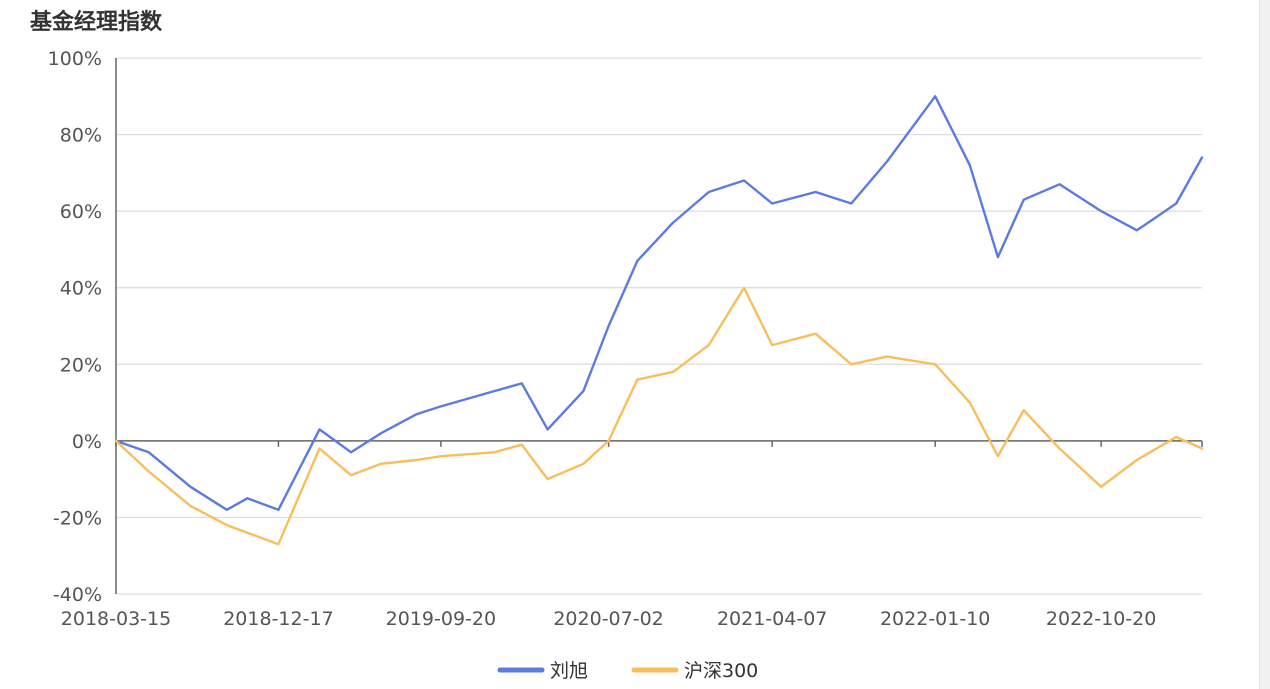  What do you see at coordinates (542, 671) in the screenshot?
I see `legend-item: 刘旭` at bounding box center [542, 671].